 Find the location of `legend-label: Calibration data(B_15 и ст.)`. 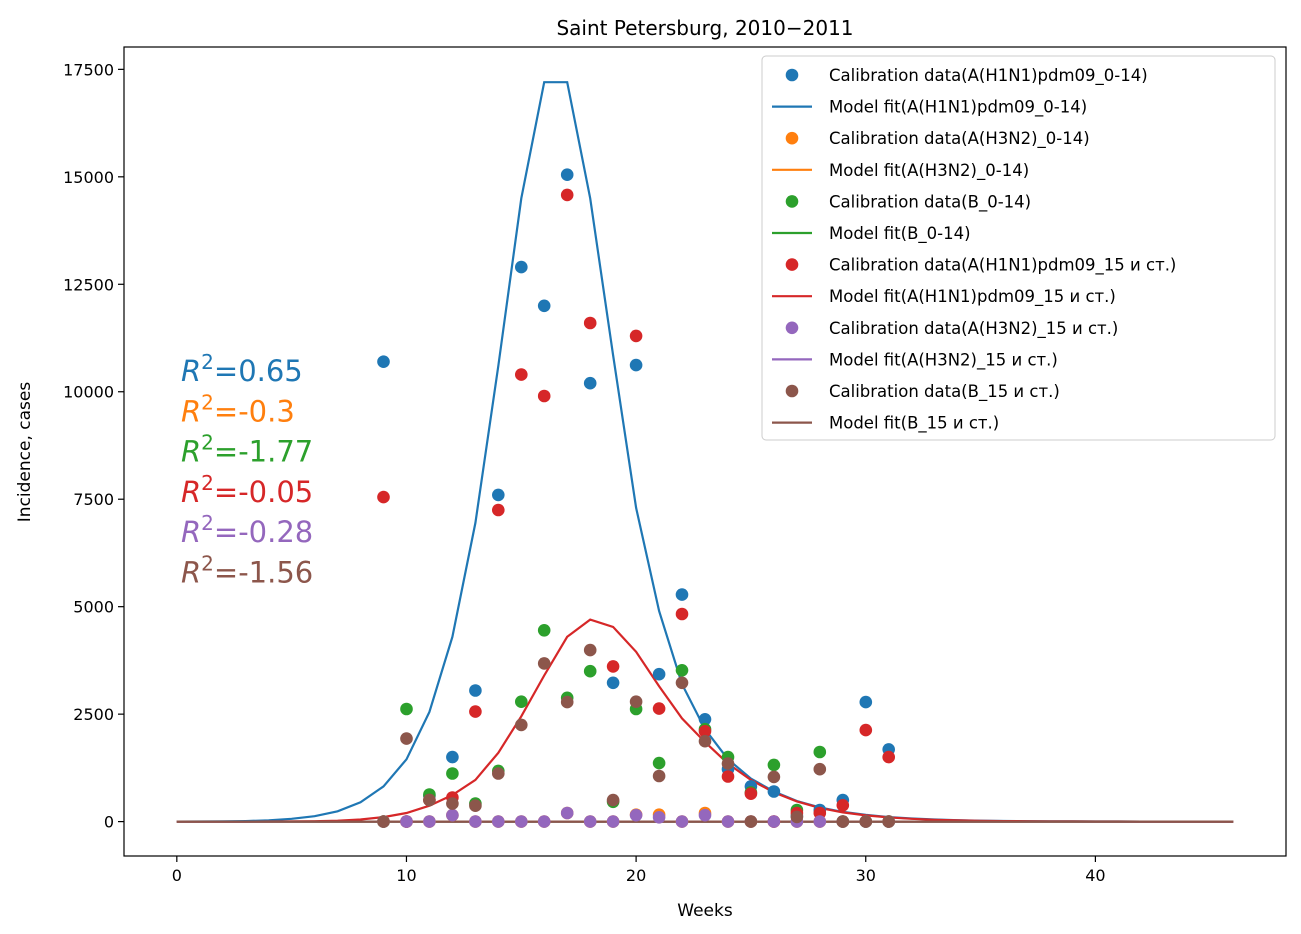

legend-label: Calibration data(B_15 и ст.) is located at coordinates (944, 392).